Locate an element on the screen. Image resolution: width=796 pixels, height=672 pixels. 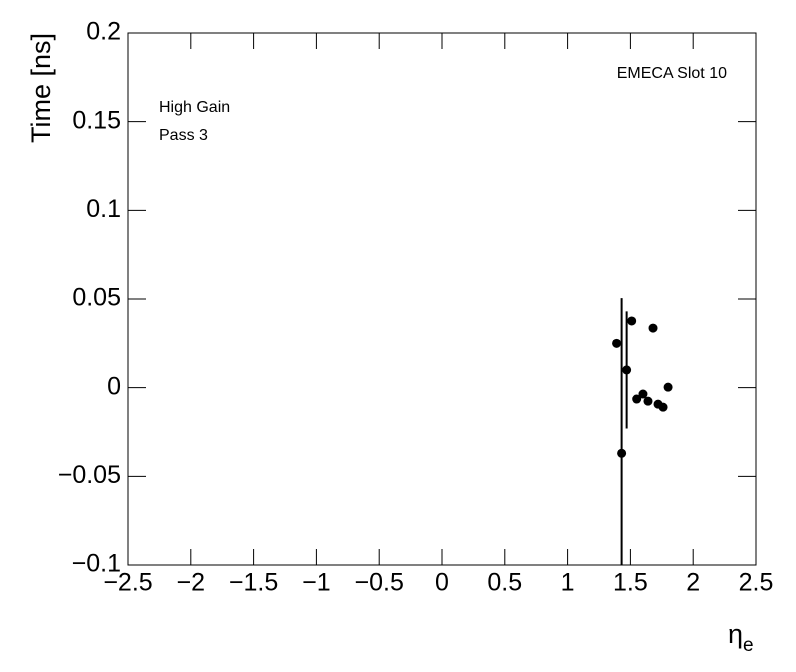
x-axis-label-sub: e is located at coordinates (748, 645).